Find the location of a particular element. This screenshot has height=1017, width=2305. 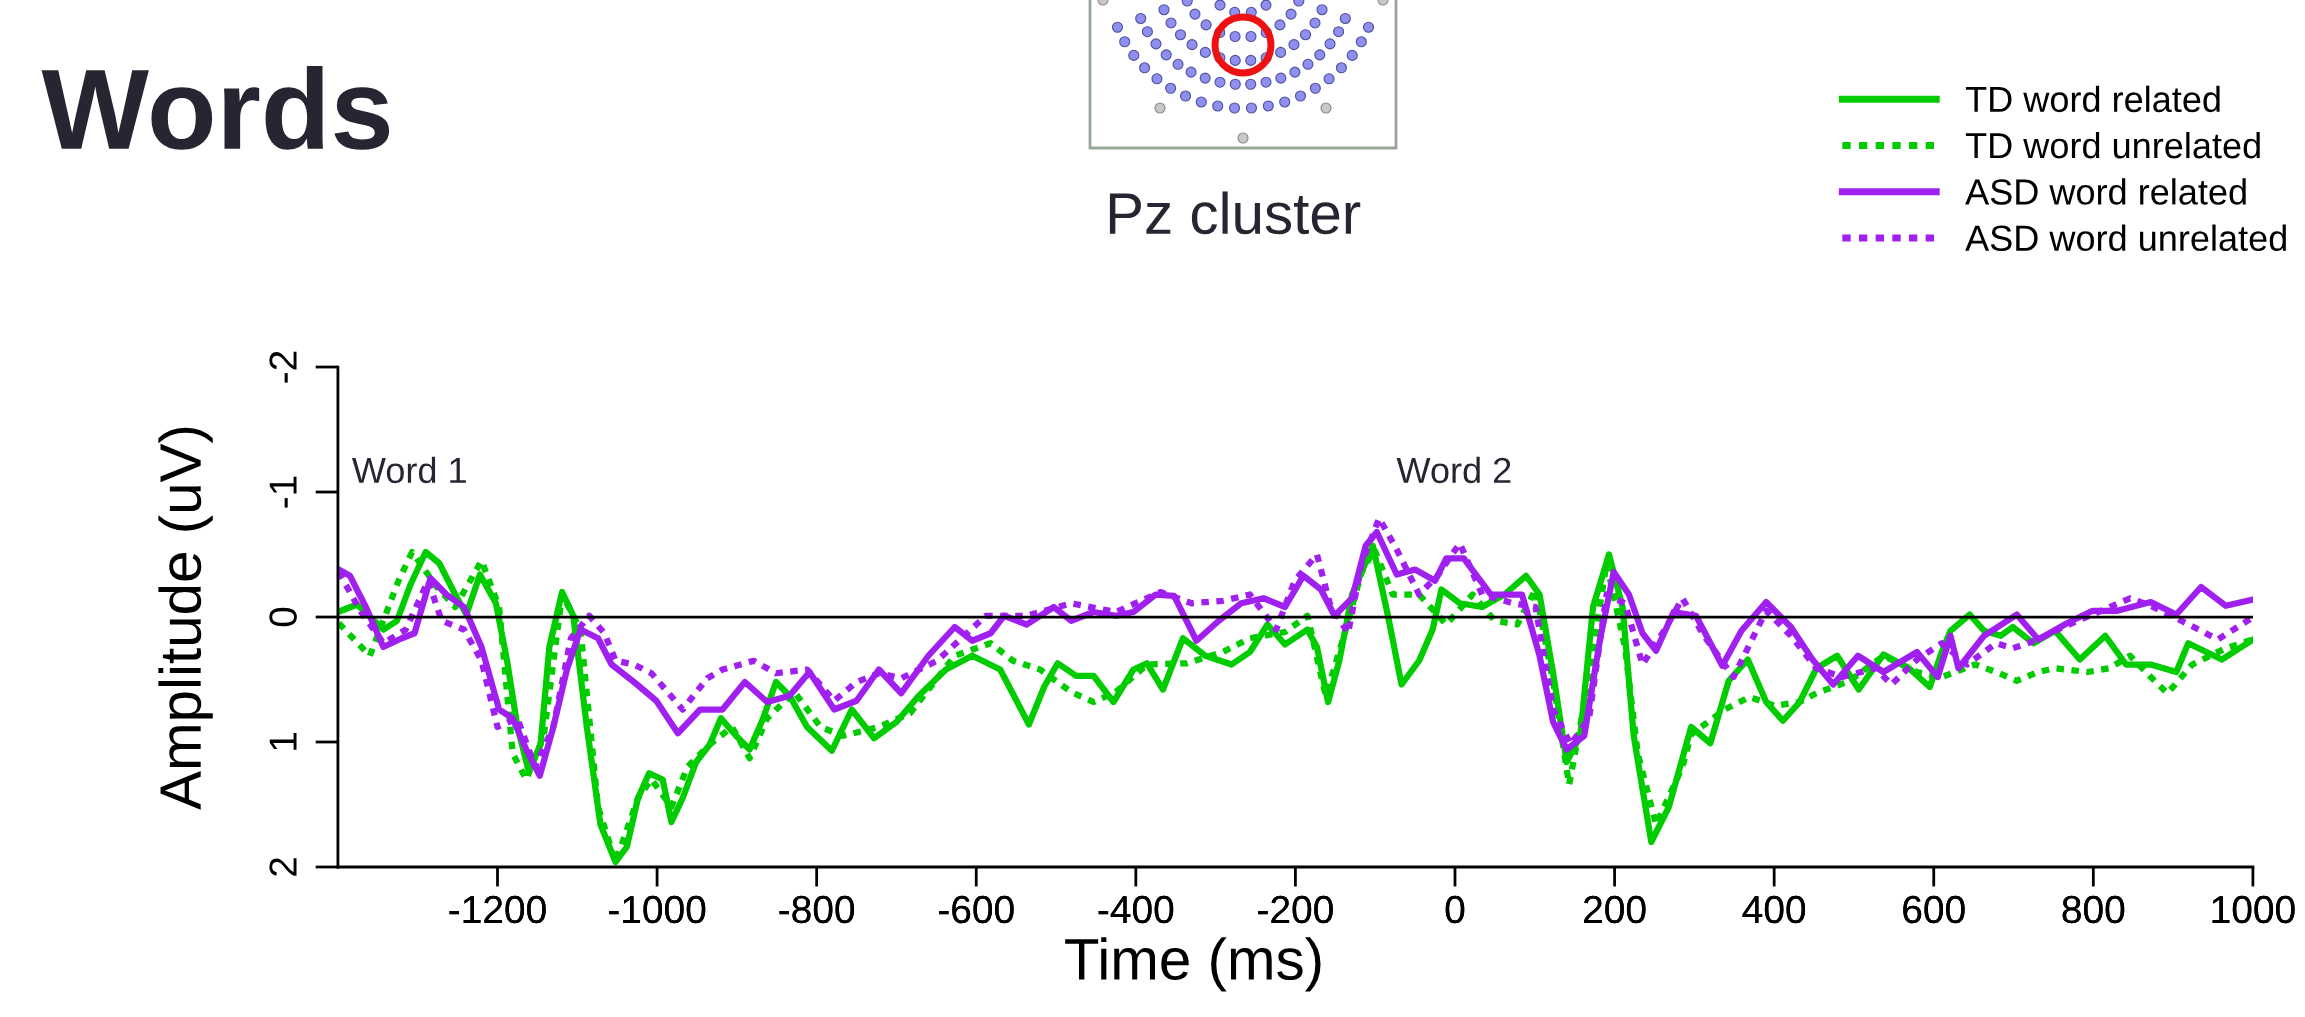

y-tick-label: 0 is located at coordinates (283, 617).